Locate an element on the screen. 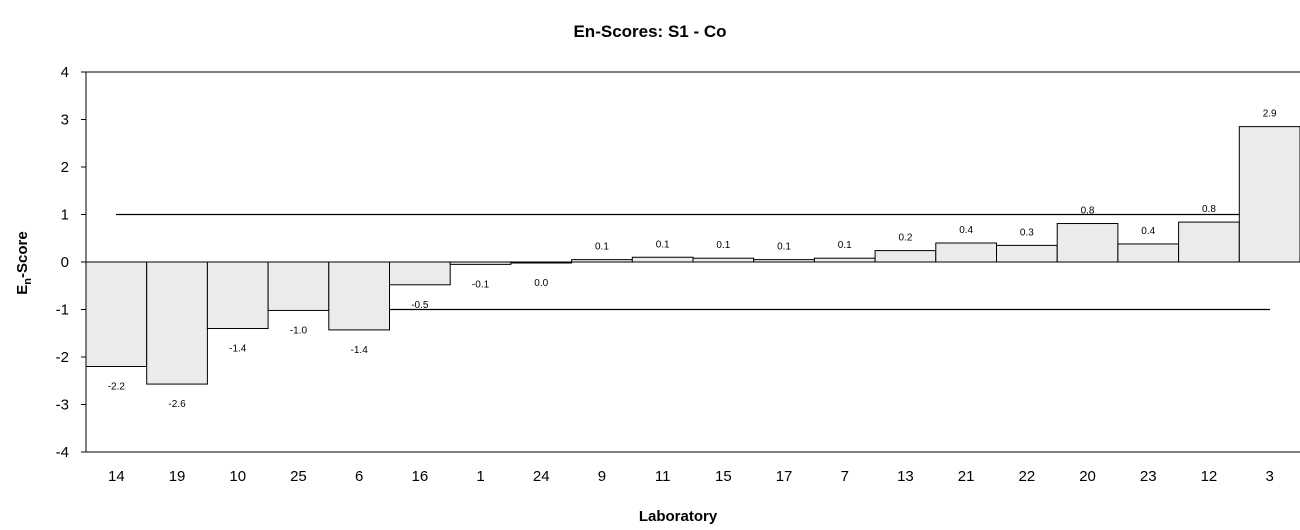 The image size is (1300, 530). x-tick-label-lab-6: 6 is located at coordinates (359, 476).